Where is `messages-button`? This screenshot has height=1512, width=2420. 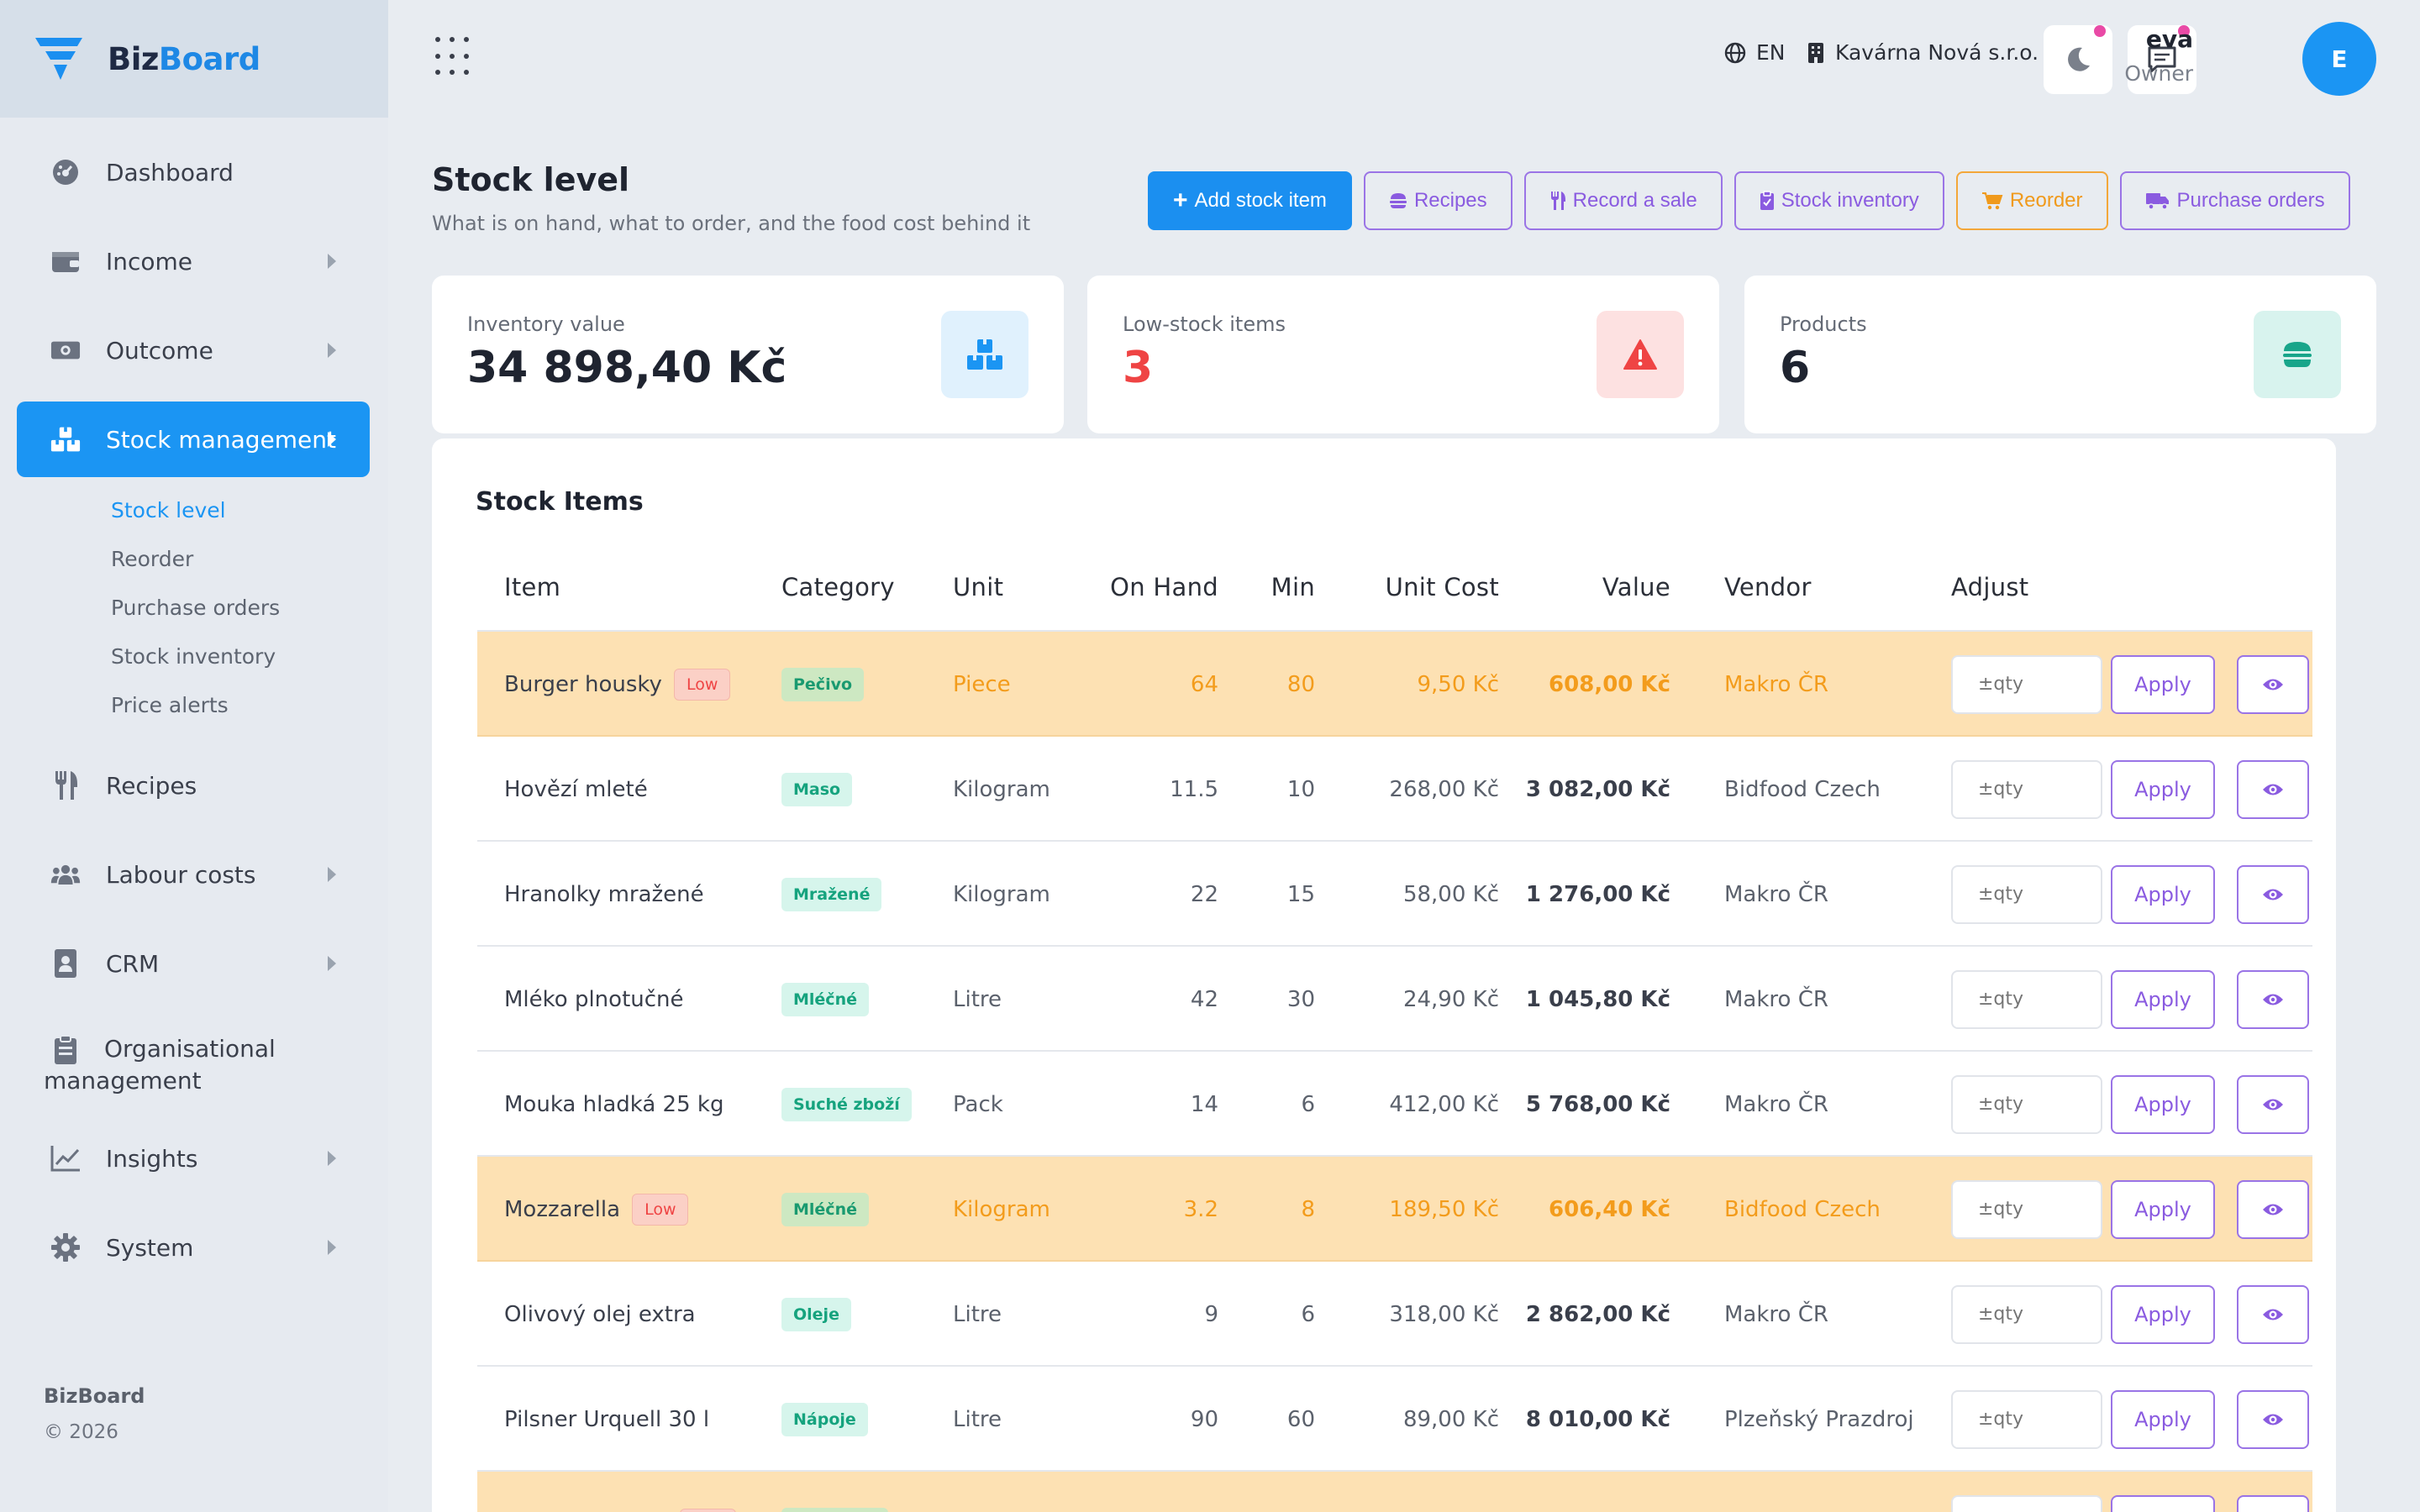
messages-button is located at coordinates (2162, 59).